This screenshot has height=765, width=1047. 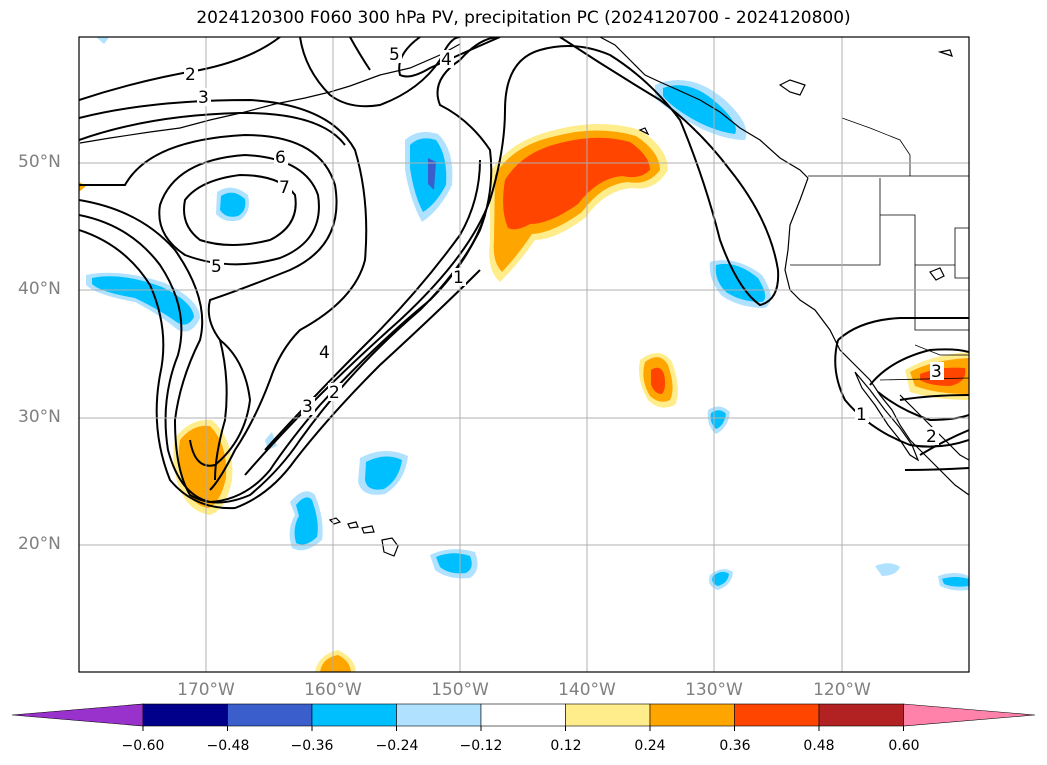 I want to click on lon-label-130w: 130°W, so click(x=714, y=690).